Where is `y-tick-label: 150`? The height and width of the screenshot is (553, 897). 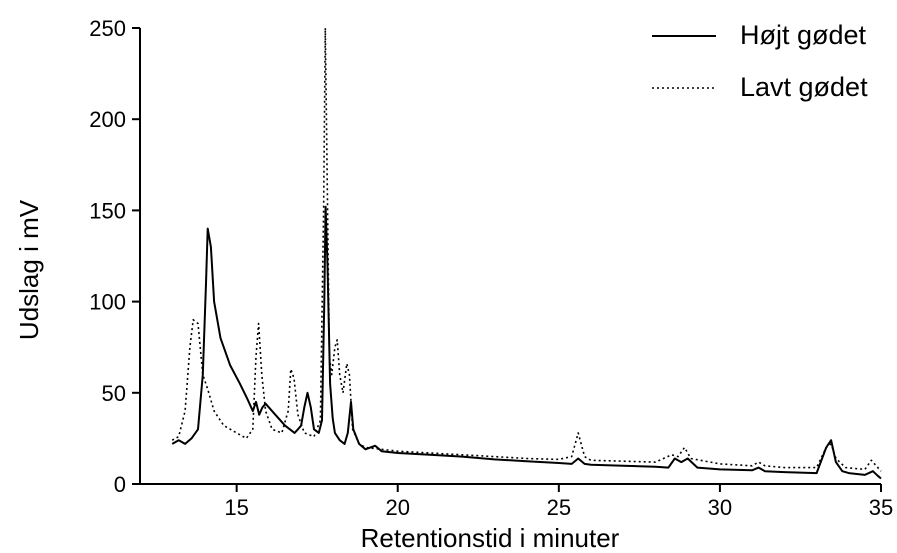
y-tick-label: 150 is located at coordinates (107, 210).